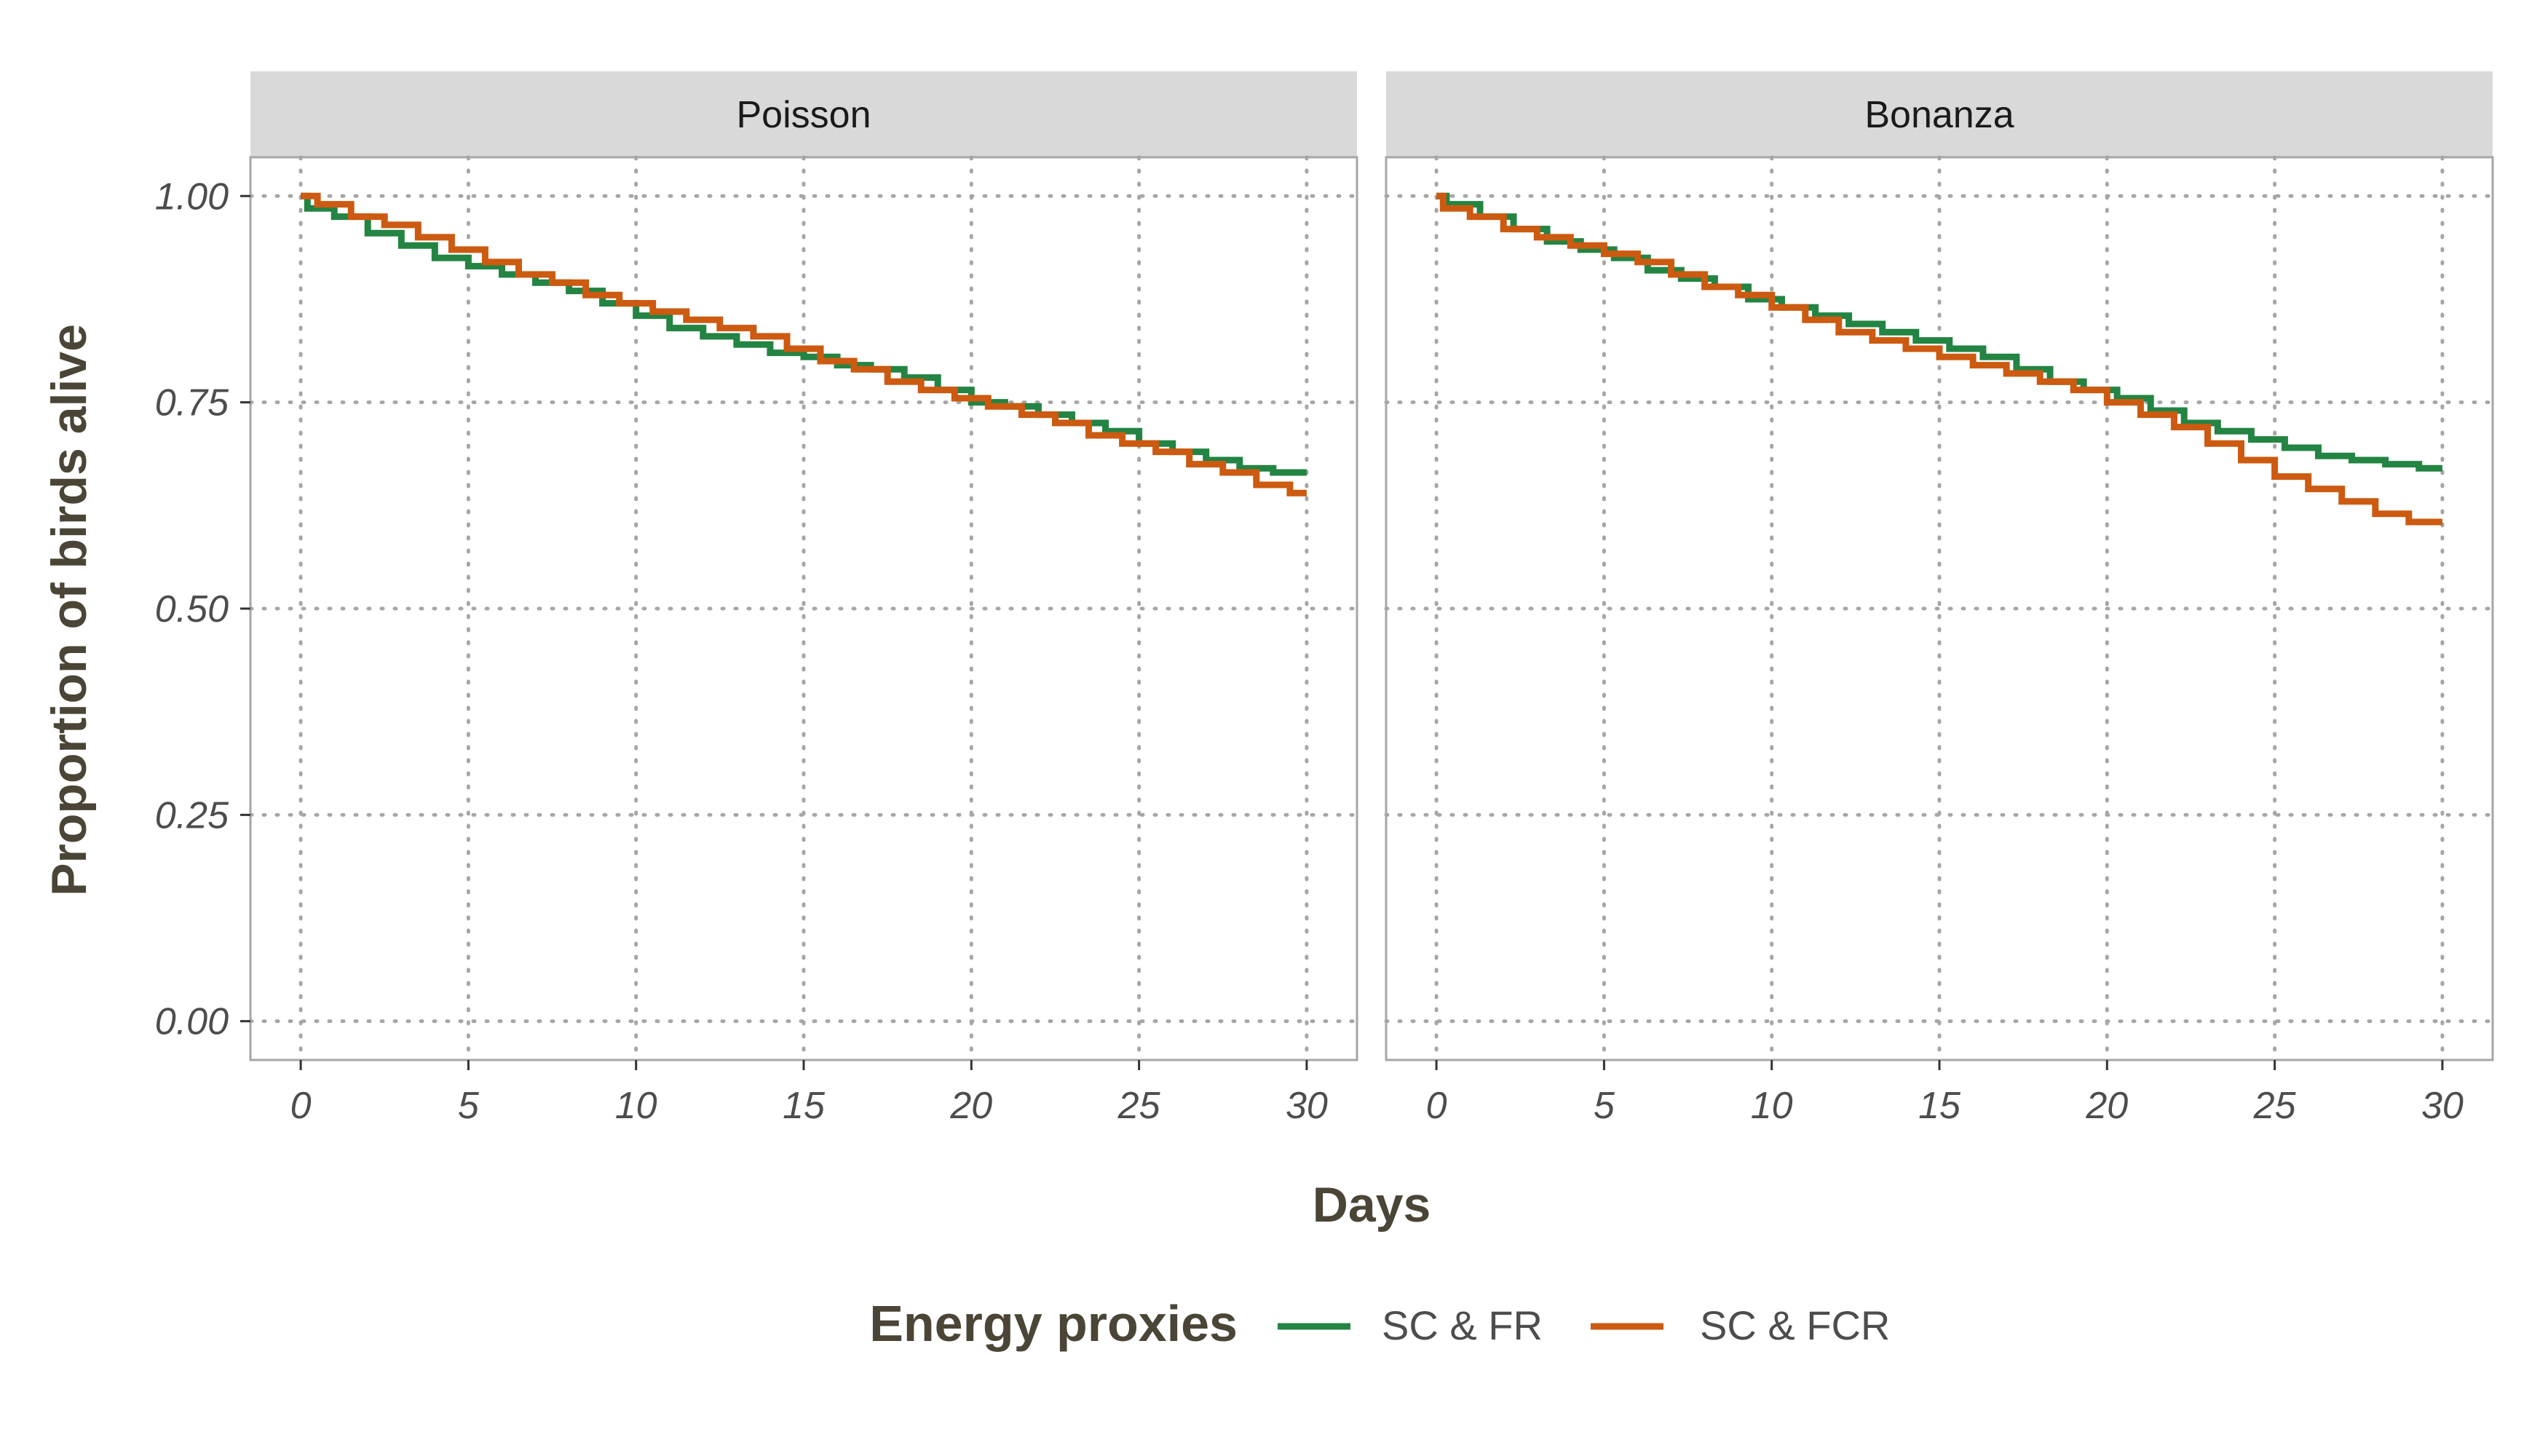 The image size is (2548, 1456). What do you see at coordinates (192, 609) in the screenshot?
I see `y-tick-label: 0.50` at bounding box center [192, 609].